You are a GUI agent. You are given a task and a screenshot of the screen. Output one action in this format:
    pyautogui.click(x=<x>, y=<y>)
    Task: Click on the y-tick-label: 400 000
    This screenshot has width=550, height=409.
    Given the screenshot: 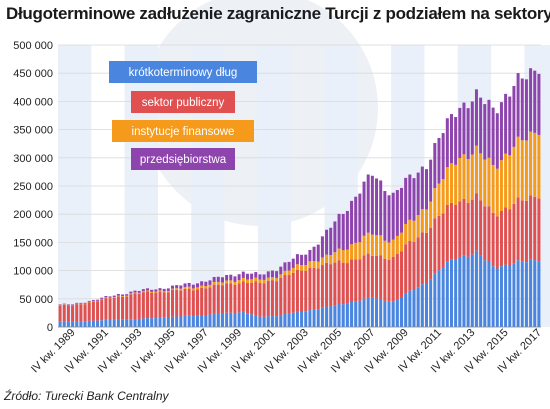 What is the action you would take?
    pyautogui.click(x=33, y=102)
    